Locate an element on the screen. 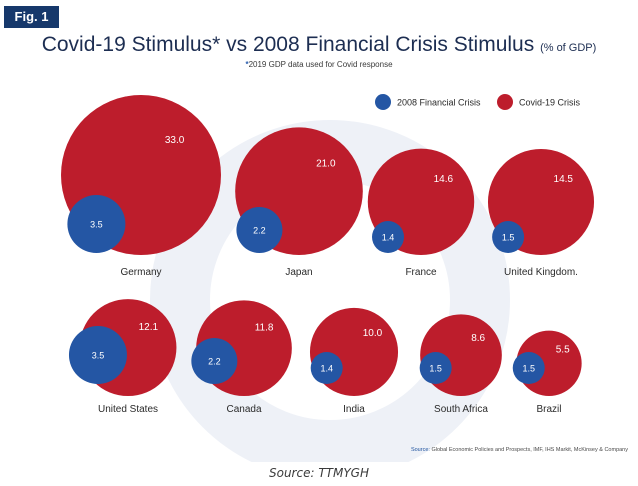 This screenshot has height=486, width=638. covid-value-label: 14.6 is located at coordinates (444, 179).